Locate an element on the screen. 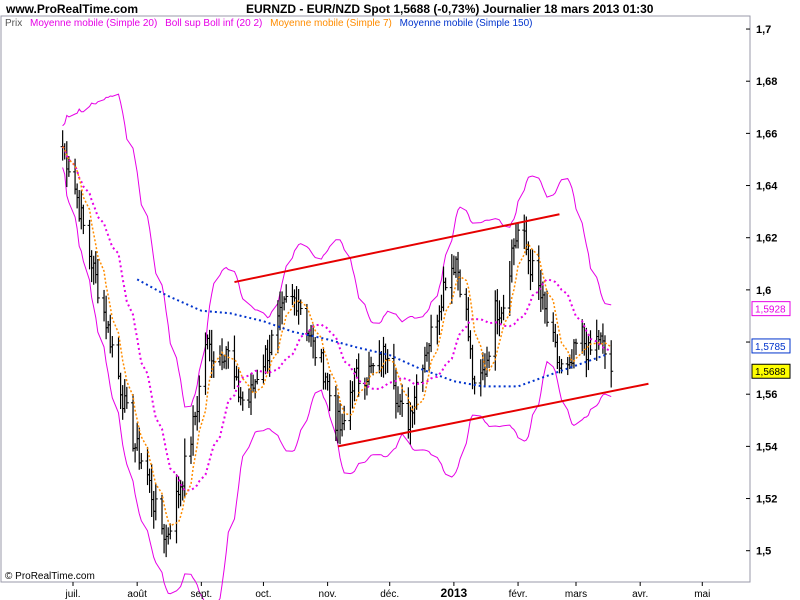 This screenshot has height=600, width=800. legend-sma7: Moyenne mobile (Simple 7) is located at coordinates (331, 23).